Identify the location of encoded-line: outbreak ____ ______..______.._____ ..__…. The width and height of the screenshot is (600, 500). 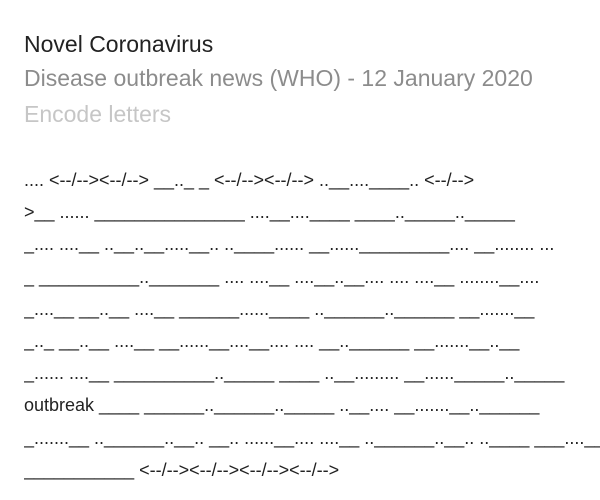
(282, 405).